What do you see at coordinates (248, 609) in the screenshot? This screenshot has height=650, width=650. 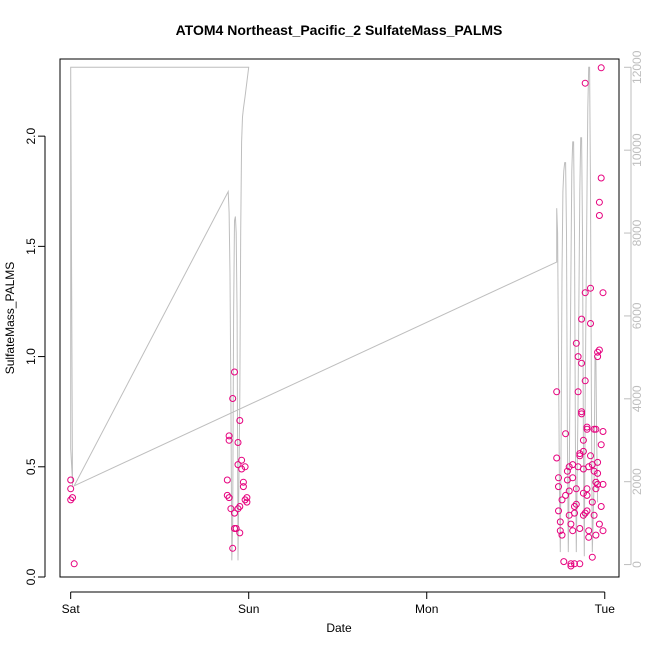 I see `x-tick-label: Sun` at bounding box center [248, 609].